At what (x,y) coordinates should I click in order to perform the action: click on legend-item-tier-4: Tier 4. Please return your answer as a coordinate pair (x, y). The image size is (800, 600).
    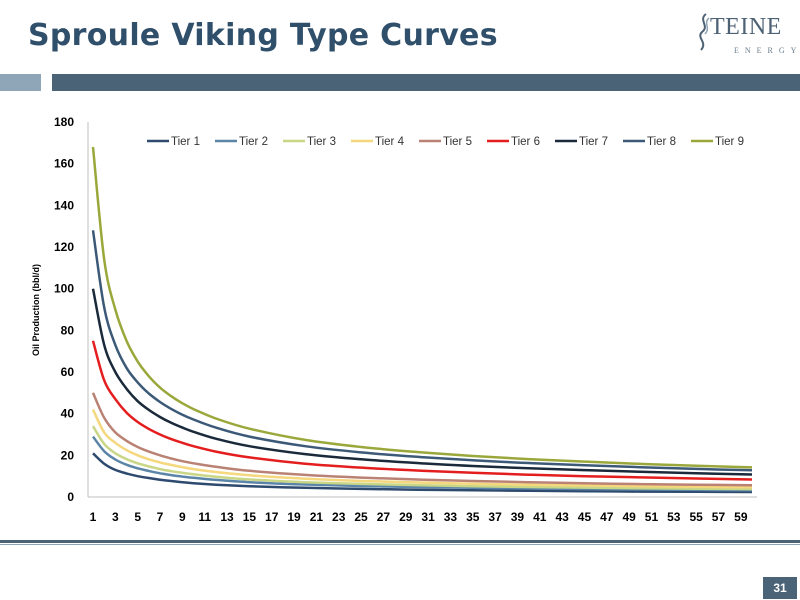
    Looking at the image, I should click on (378, 142).